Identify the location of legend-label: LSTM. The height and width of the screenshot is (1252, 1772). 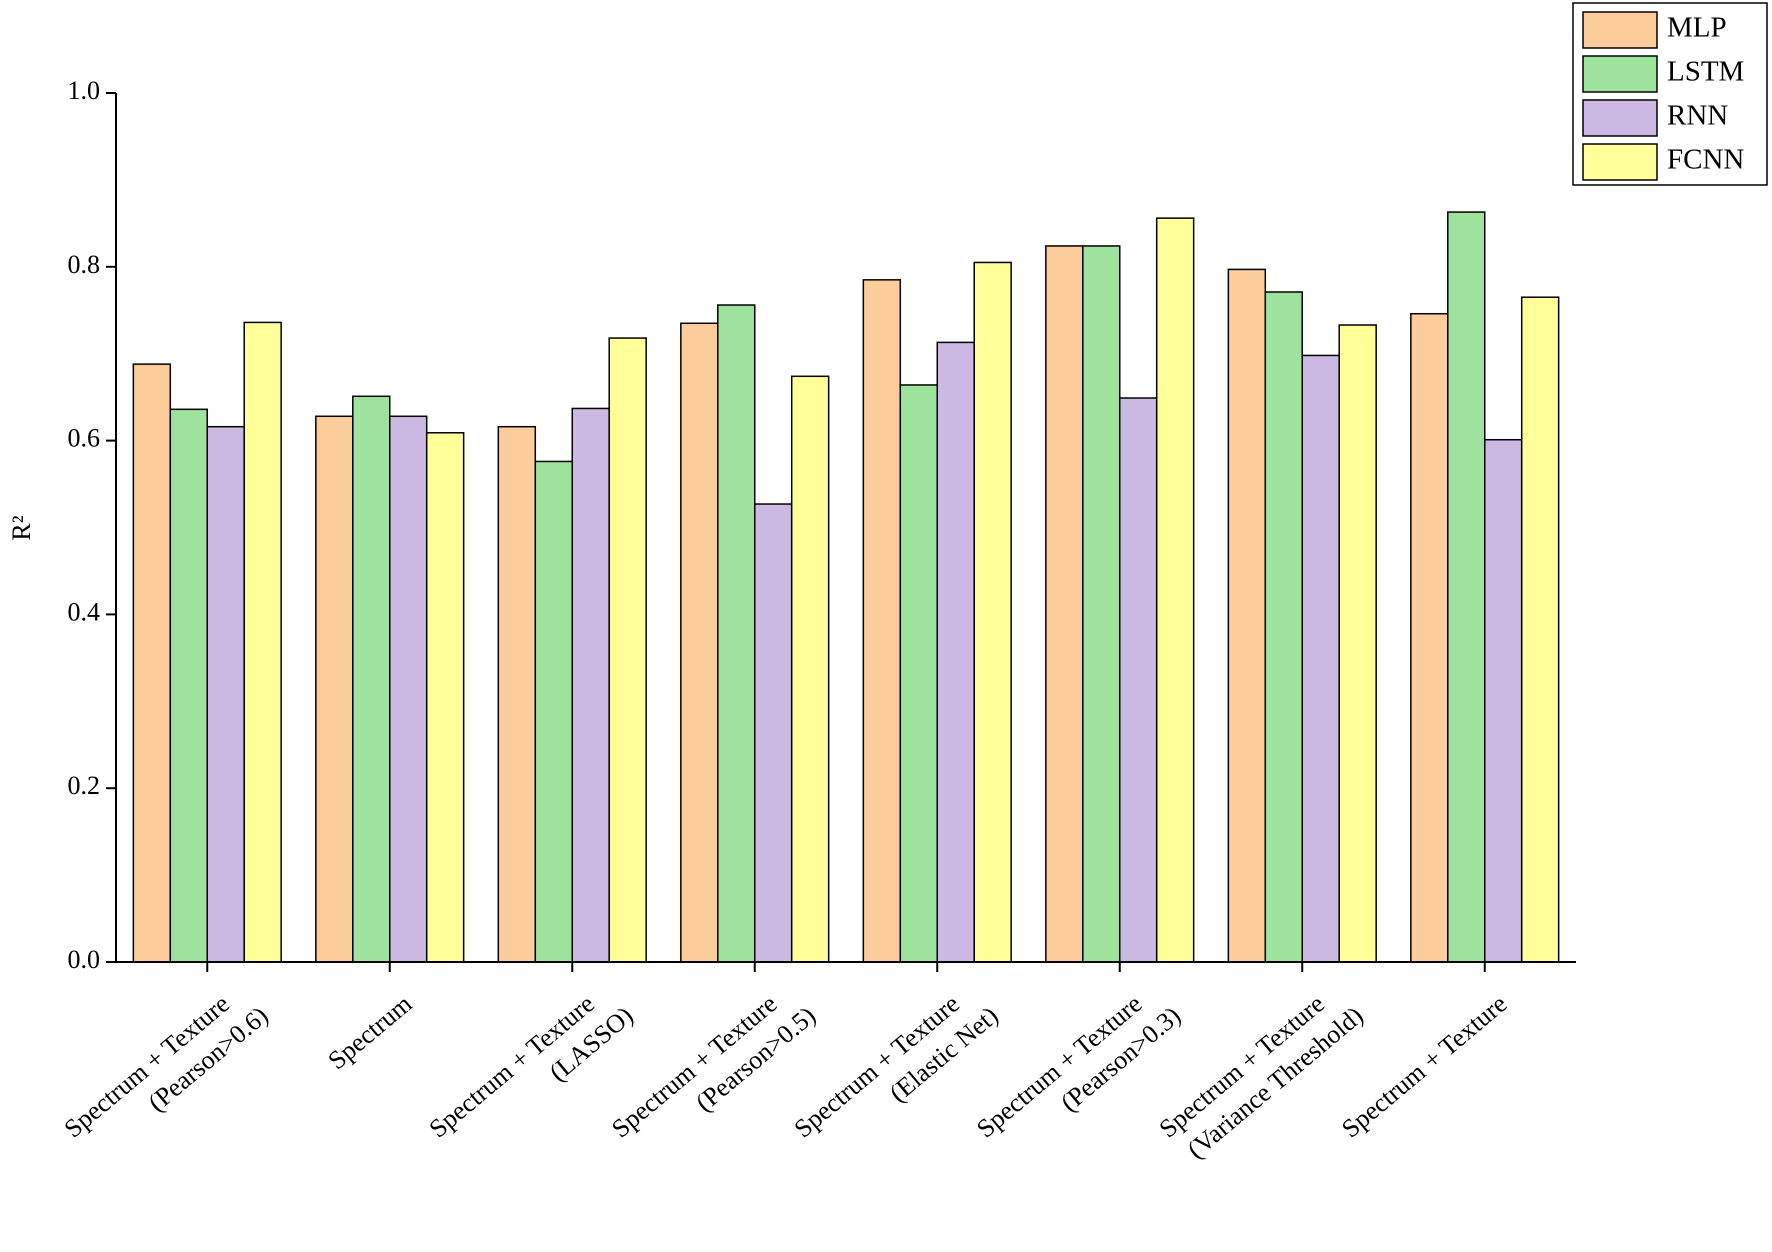
(1705, 72).